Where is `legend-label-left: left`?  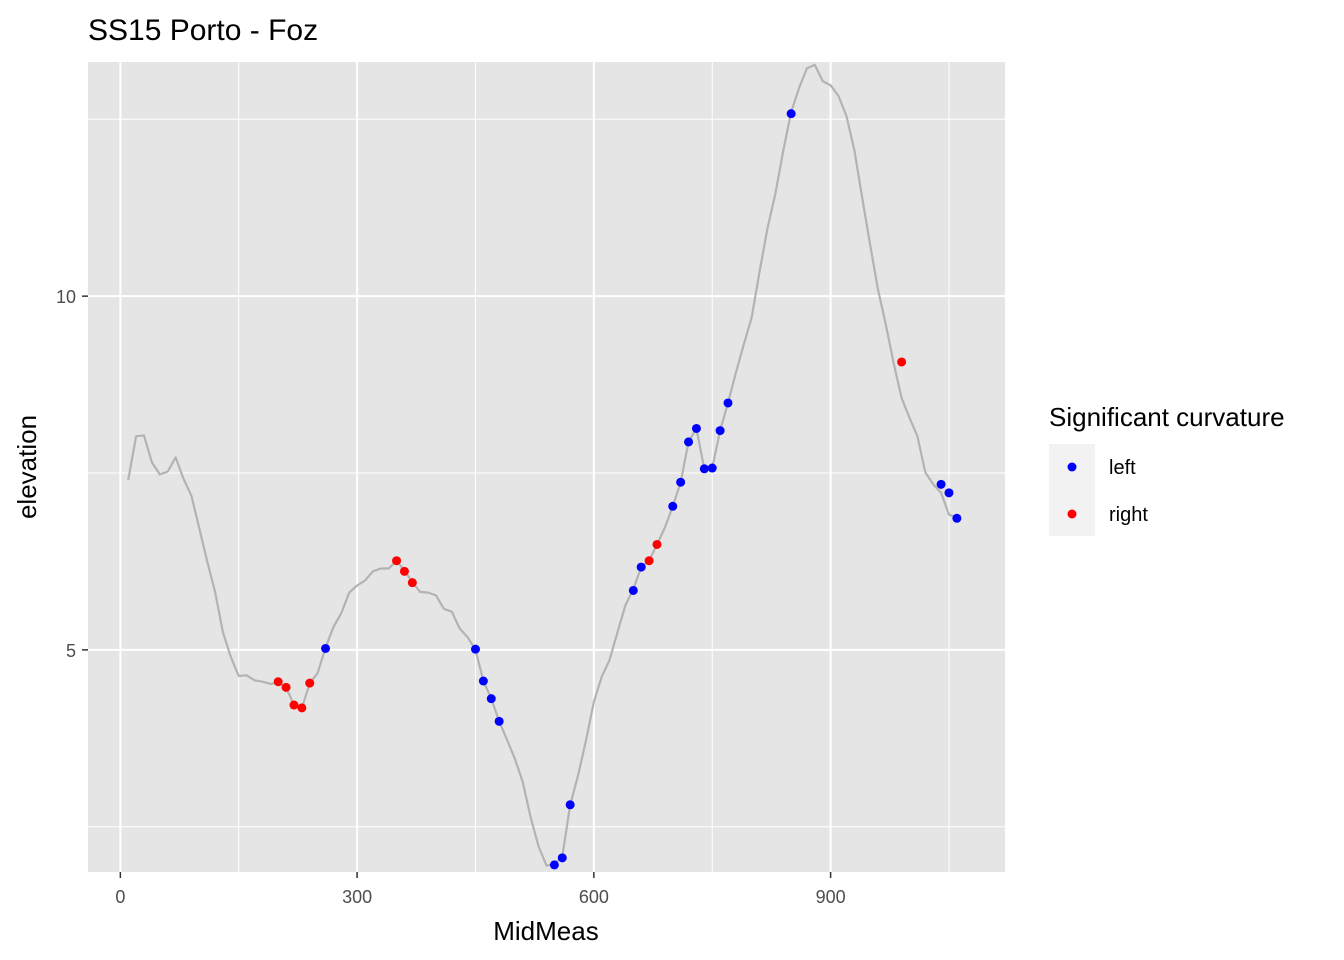
legend-label-left: left is located at coordinates (1122, 468).